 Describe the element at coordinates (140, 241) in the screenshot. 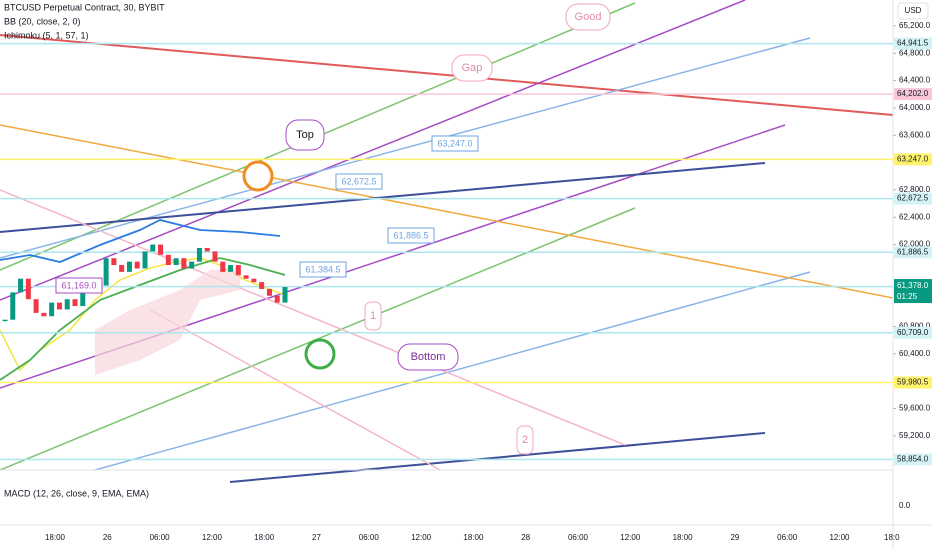

I see `bb-upper` at that location.